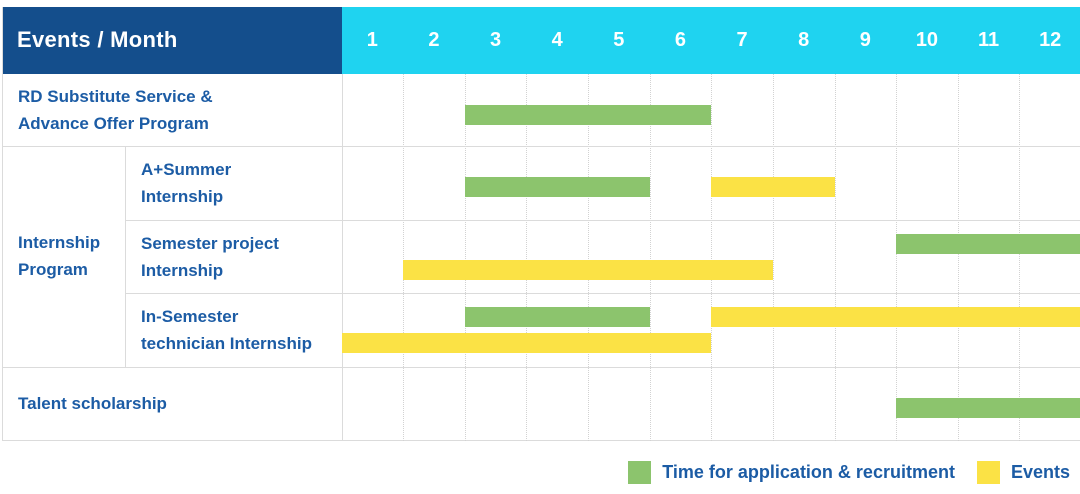 The width and height of the screenshot is (1080, 494). I want to click on row-label-semester-project-internship-line-1: Semester project, so click(210, 243).